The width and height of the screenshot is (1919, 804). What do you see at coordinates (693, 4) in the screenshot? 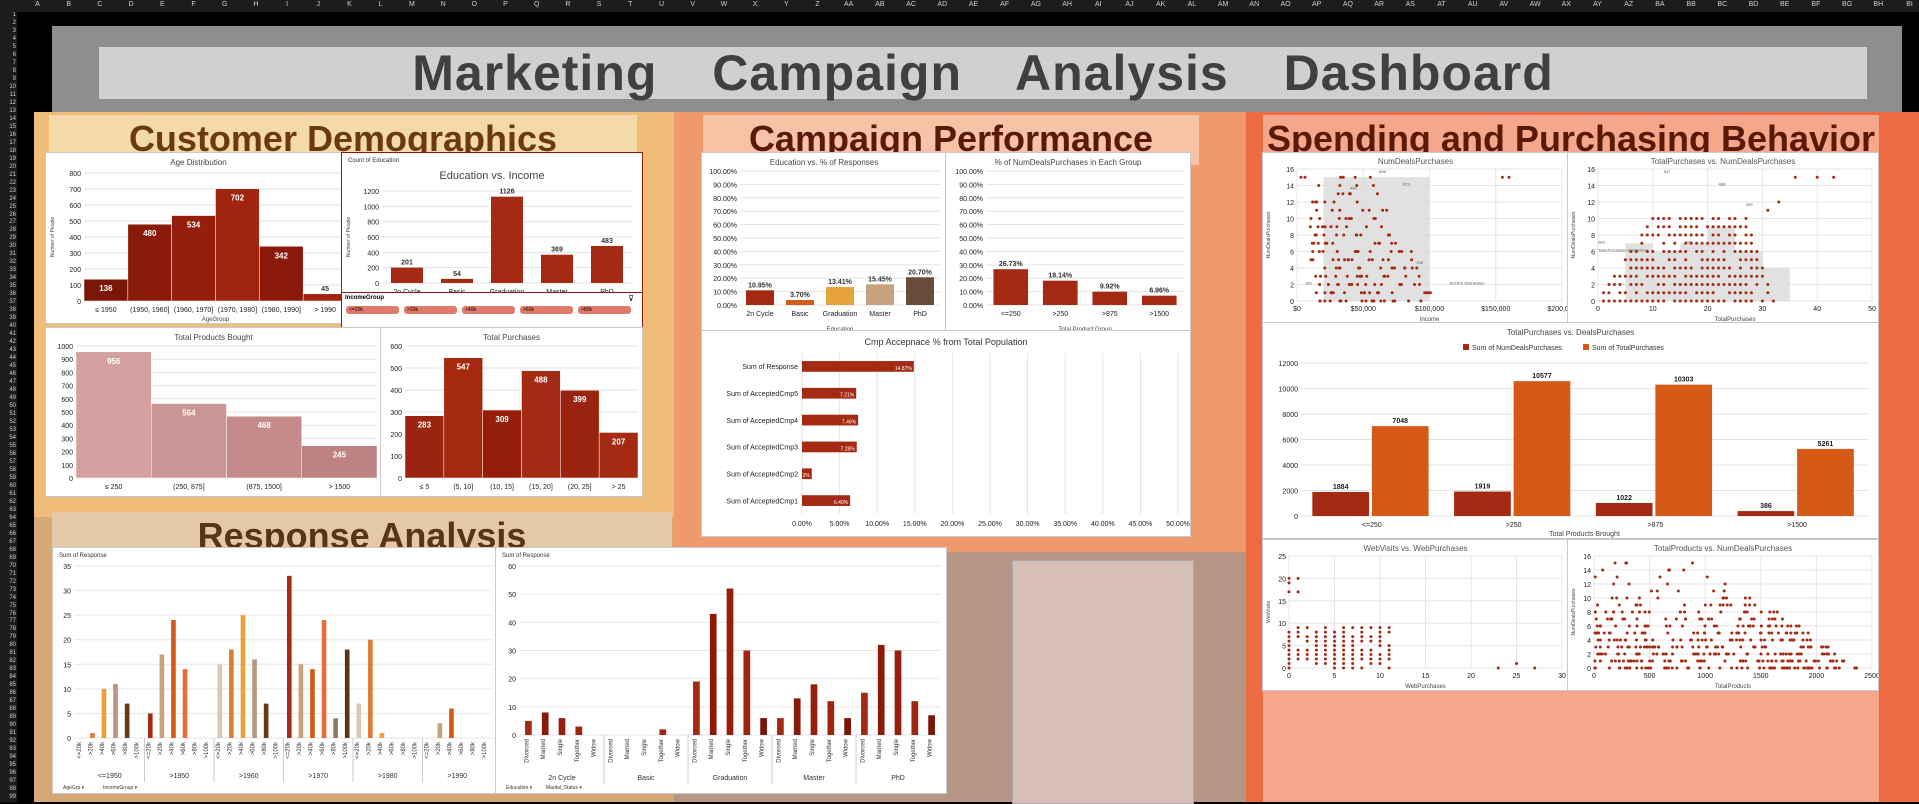
I see `column-letter: V` at bounding box center [693, 4].